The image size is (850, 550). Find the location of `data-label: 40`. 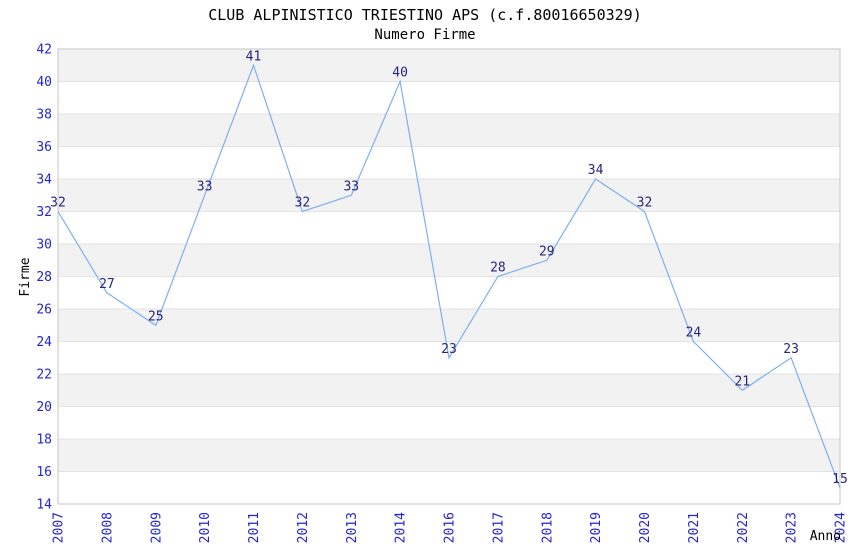

data-label: 40 is located at coordinates (400, 73).